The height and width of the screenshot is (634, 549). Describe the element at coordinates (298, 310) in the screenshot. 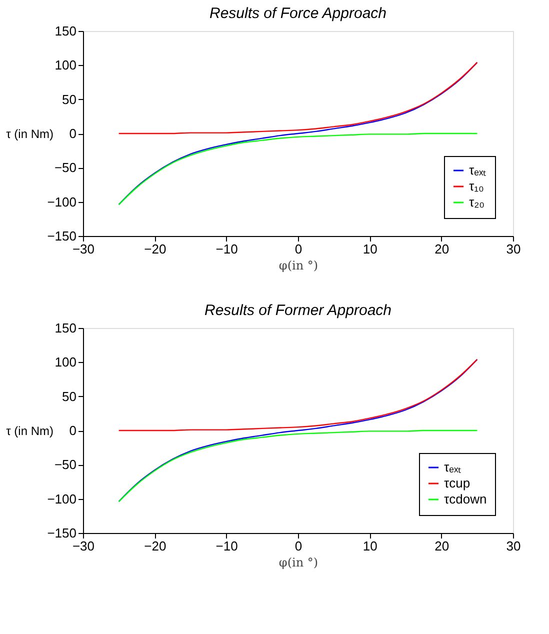

I see `chart-title: Results of Former Approach` at that location.